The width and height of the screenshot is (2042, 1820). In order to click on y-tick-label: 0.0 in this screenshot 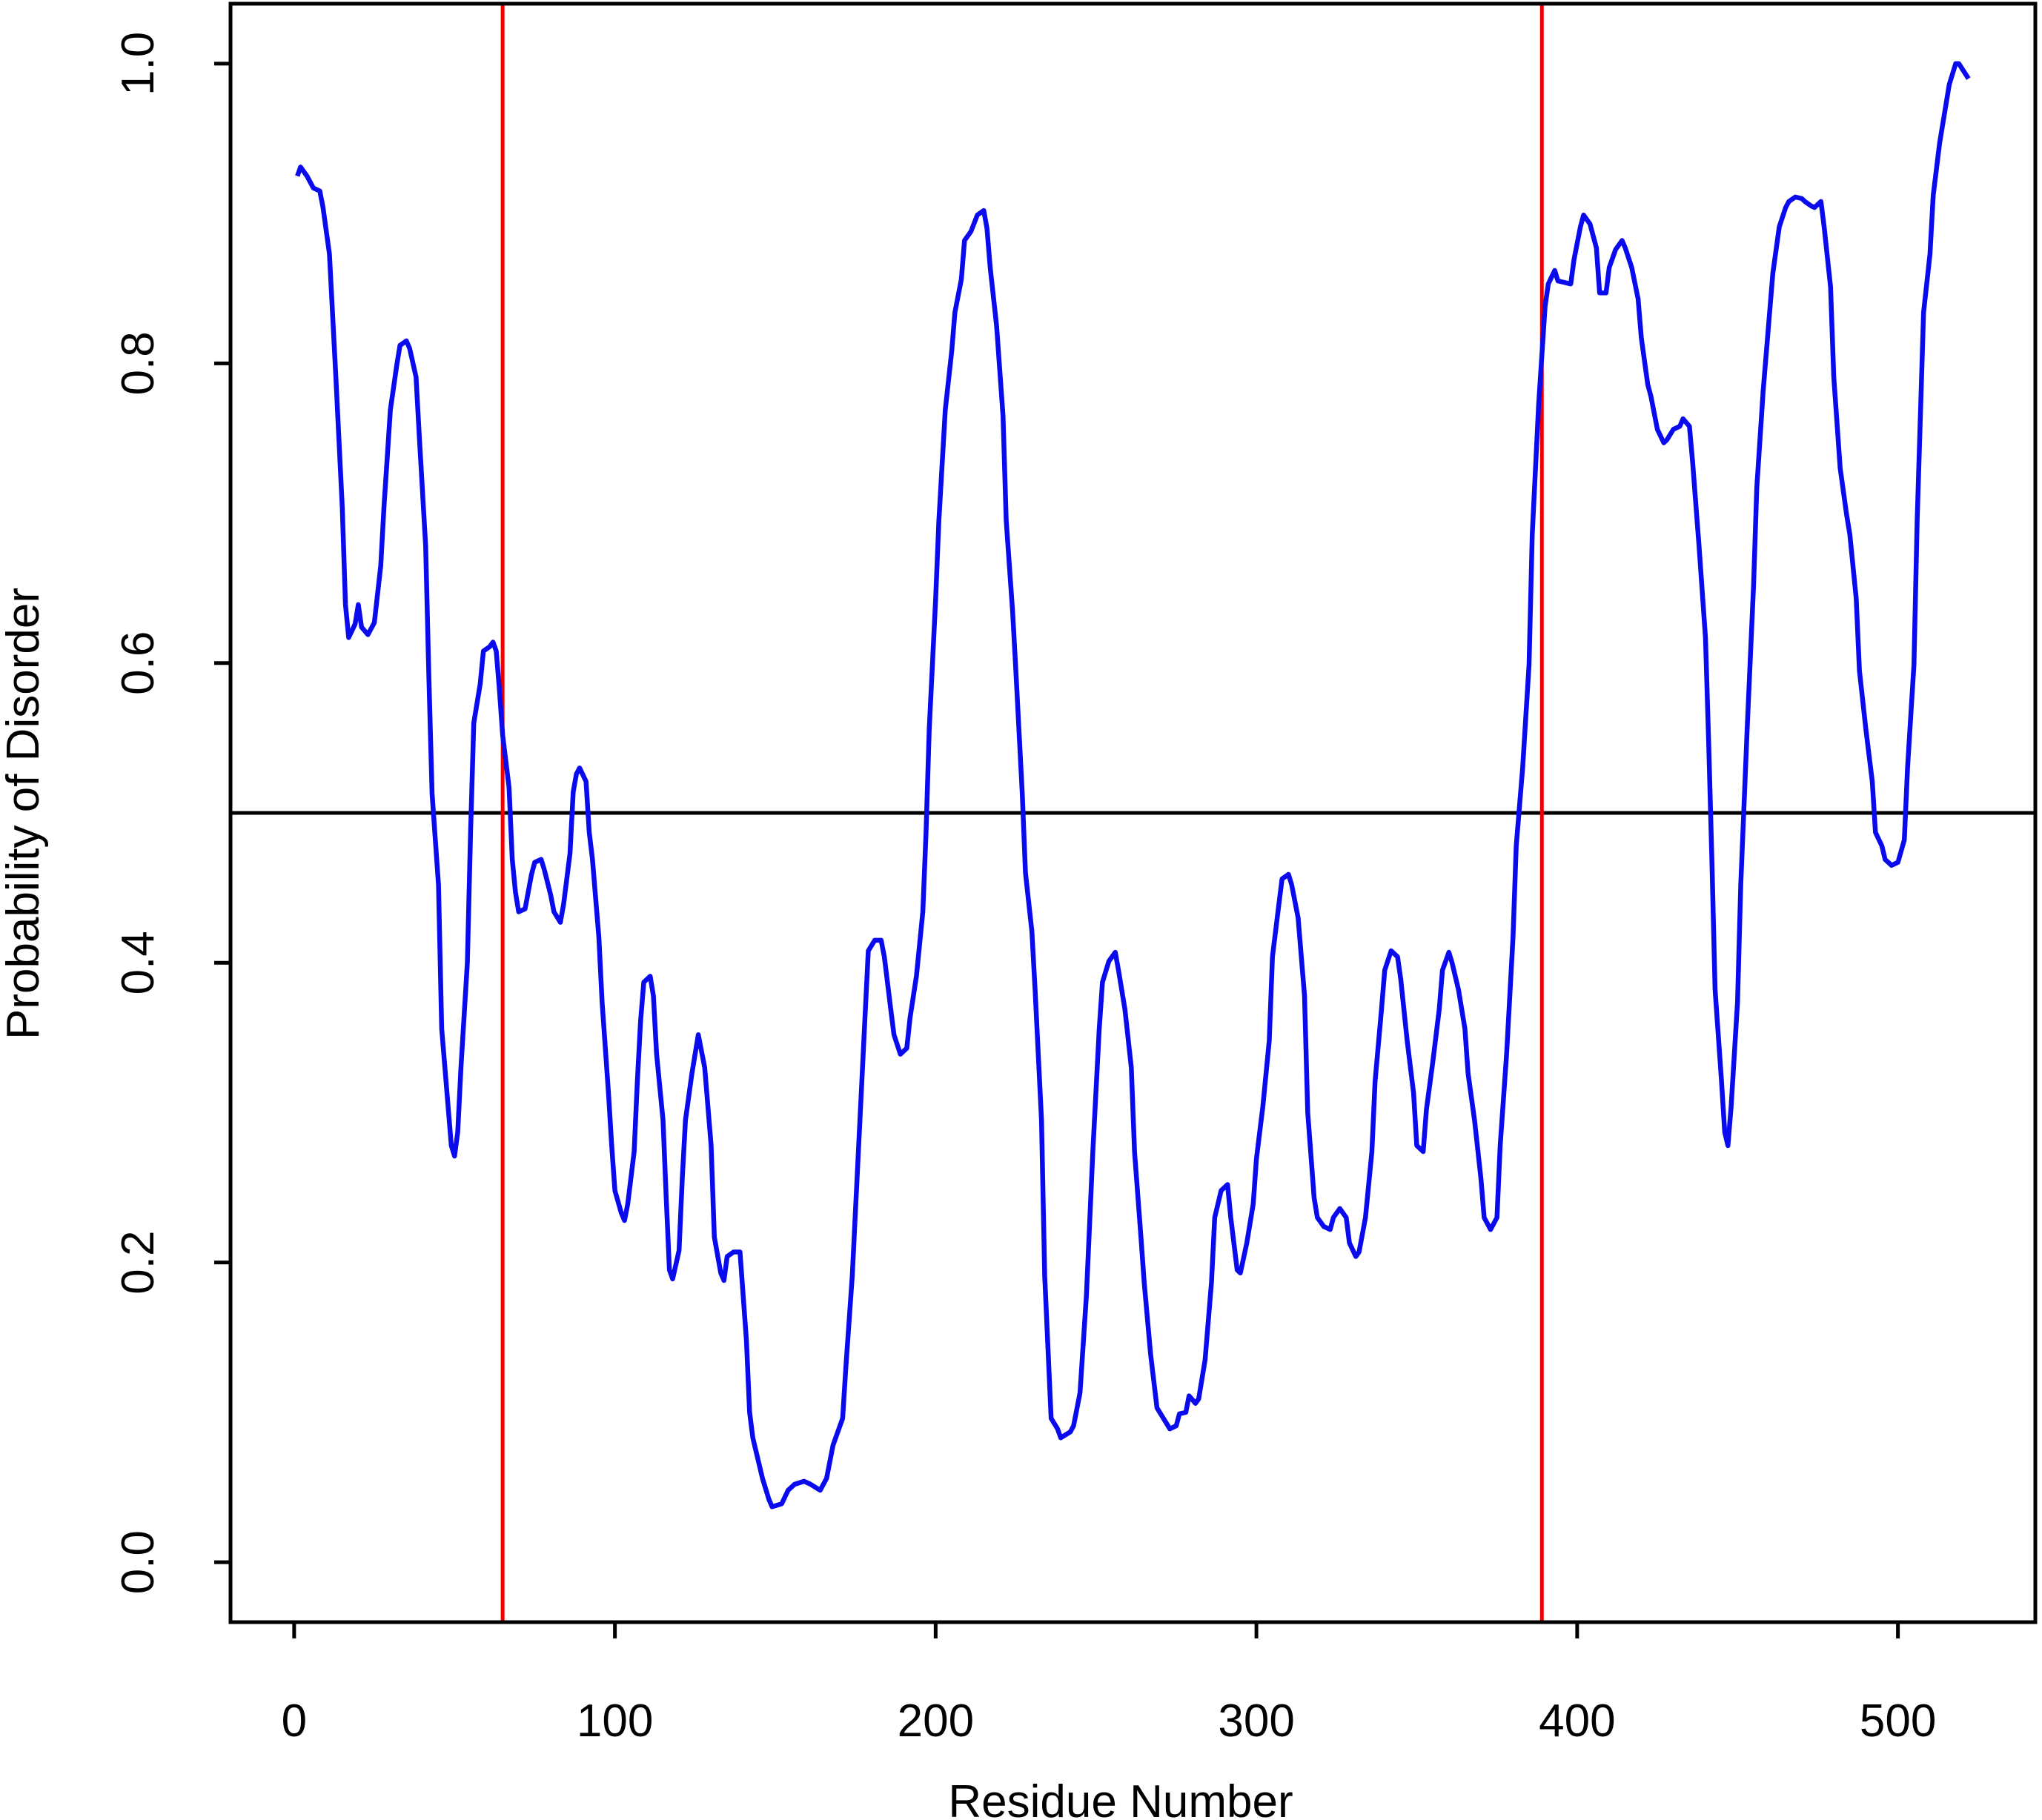, I will do `click(138, 1562)`.